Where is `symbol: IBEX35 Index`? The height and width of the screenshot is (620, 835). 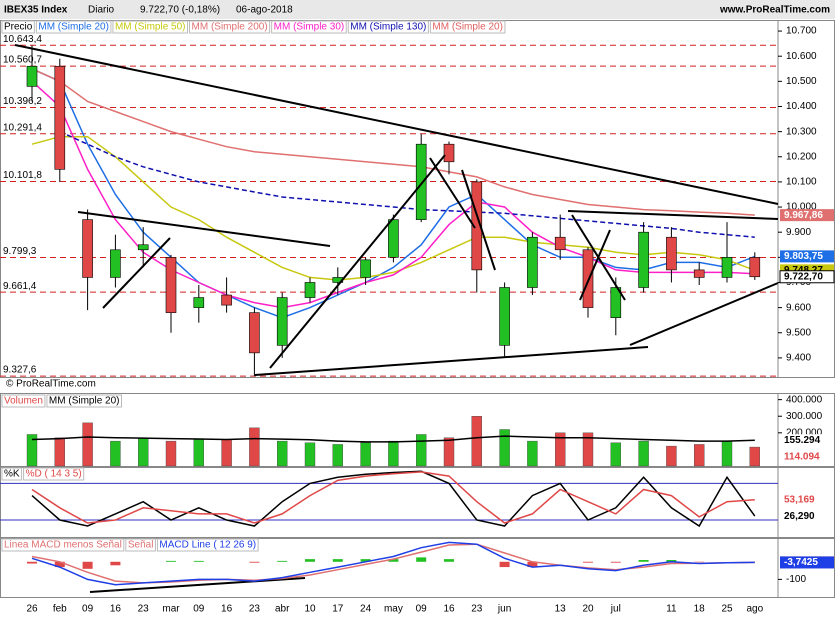 symbol: IBEX35 Index is located at coordinates (36, 10).